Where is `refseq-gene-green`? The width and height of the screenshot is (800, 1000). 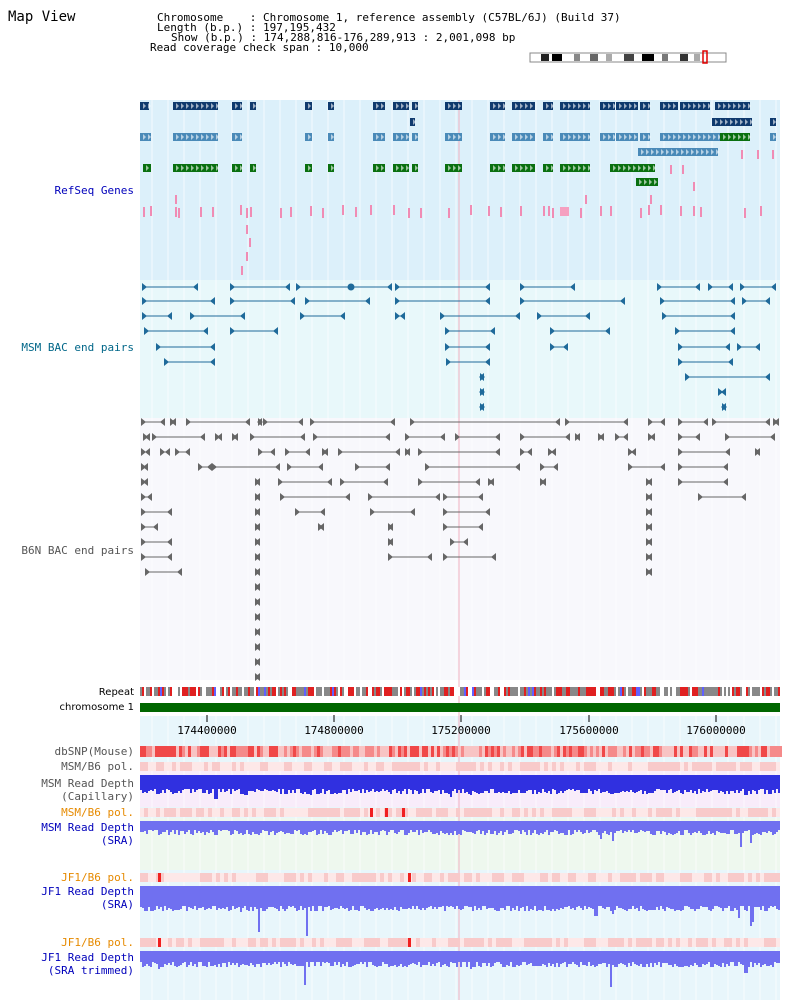
refseq-gene-green is located at coordinates (523, 168).